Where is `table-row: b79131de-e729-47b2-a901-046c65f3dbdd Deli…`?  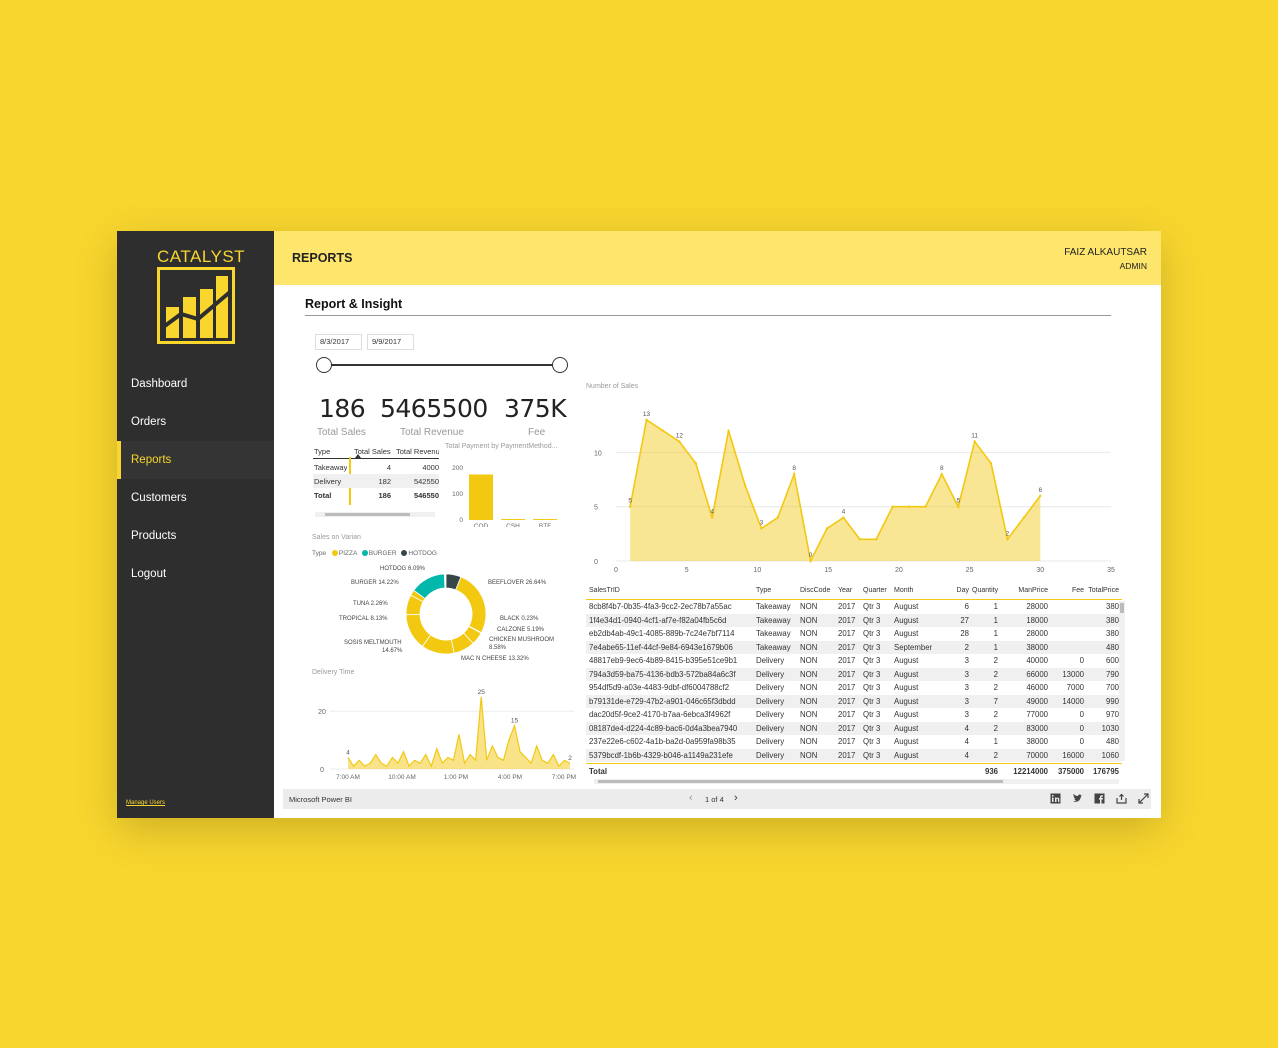 table-row: b79131de-e729-47b2-a901-046c65f3dbdd Deli… is located at coordinates (853, 701).